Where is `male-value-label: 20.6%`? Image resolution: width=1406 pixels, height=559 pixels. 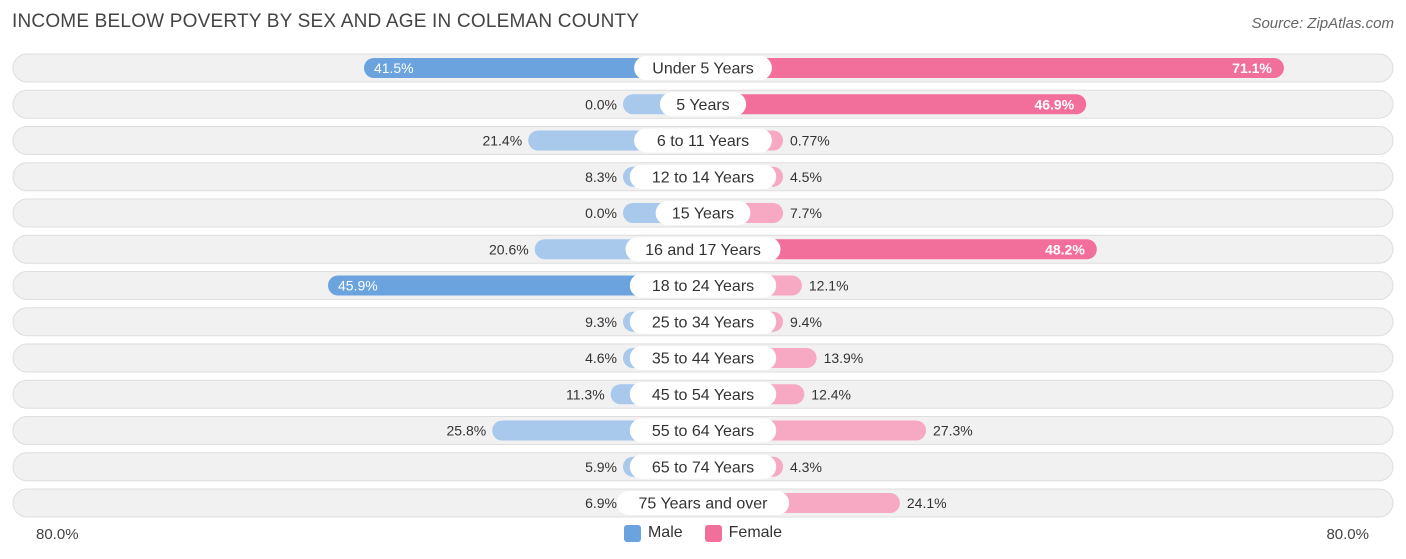 male-value-label: 20.6% is located at coordinates (509, 249).